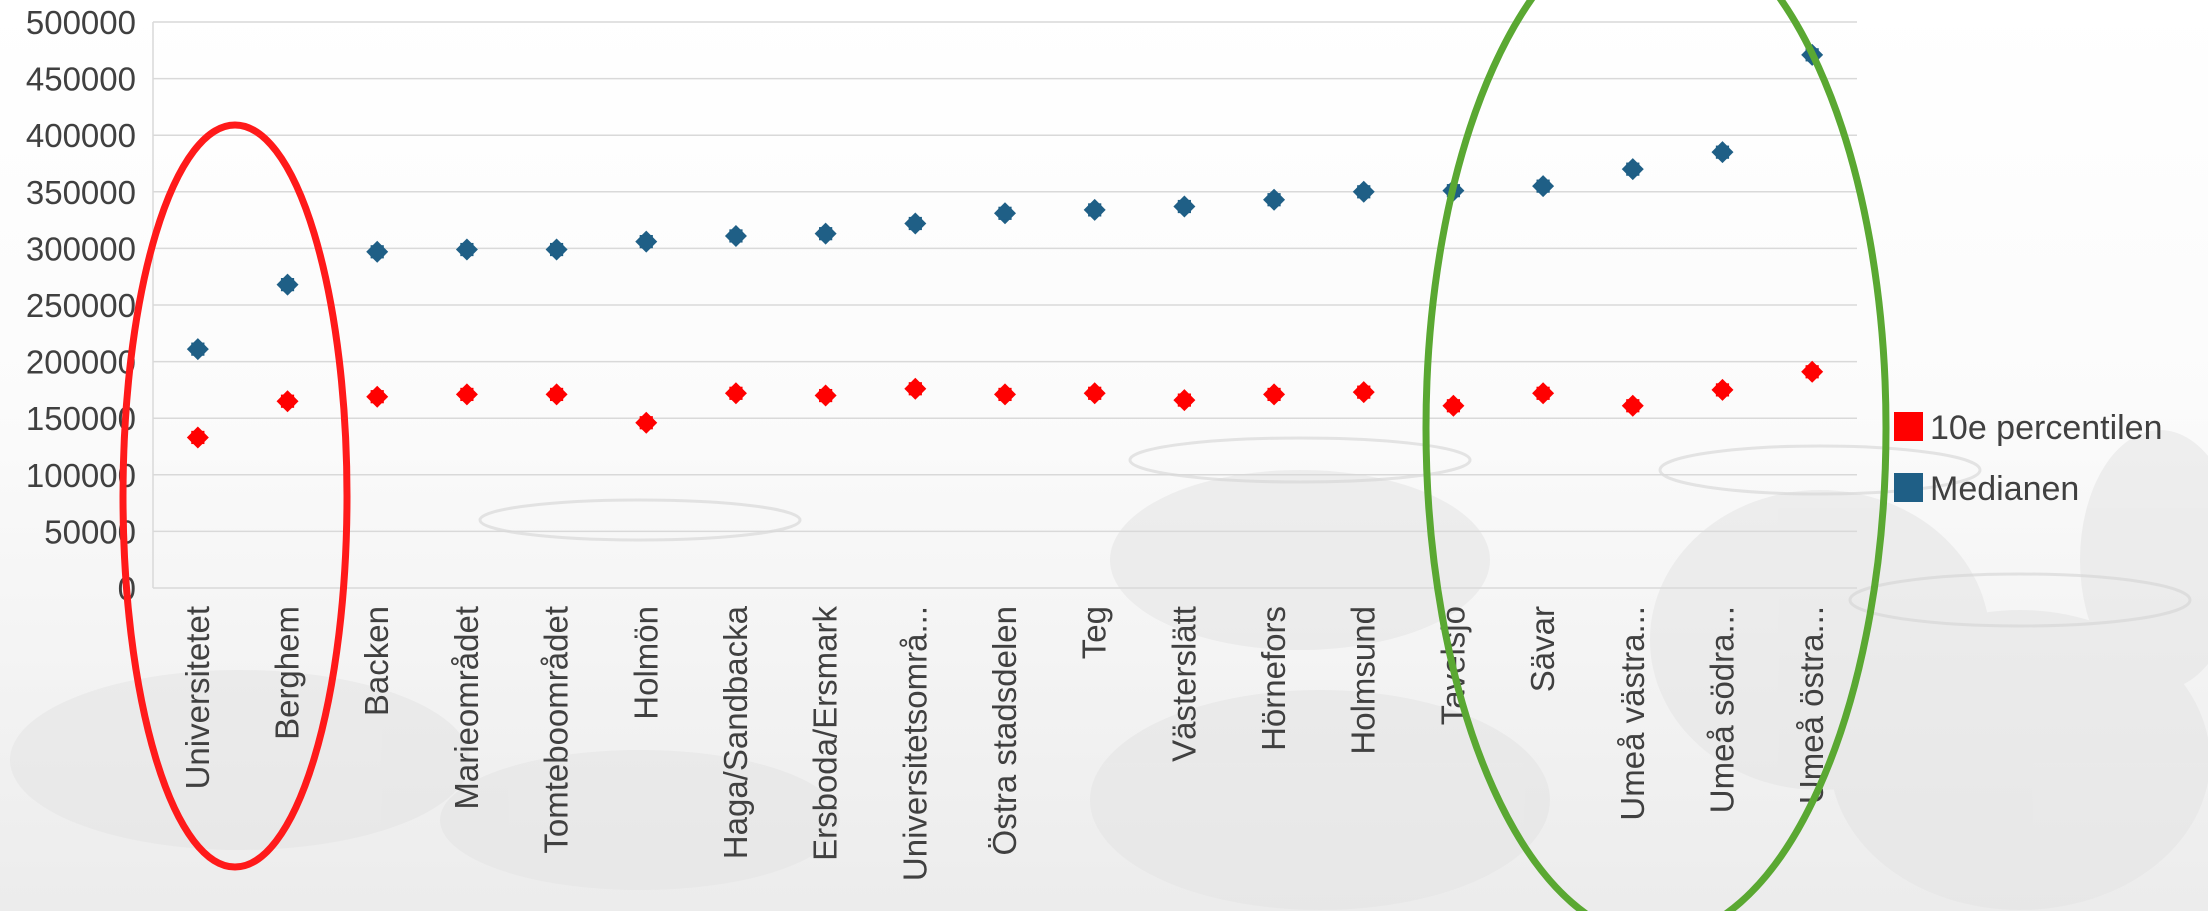 This screenshot has height=911, width=2208. What do you see at coordinates (1094, 632) in the screenshot?
I see `x-tick-label: Teg` at bounding box center [1094, 632].